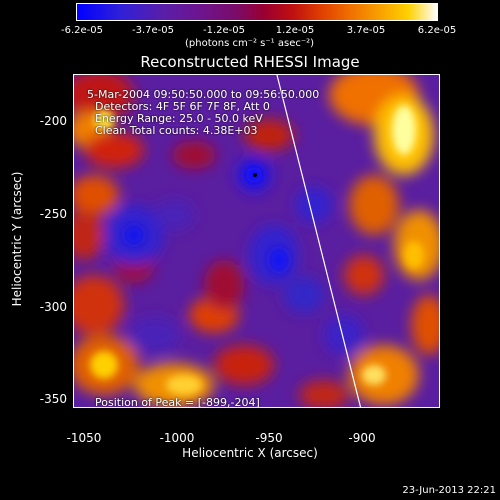 The height and width of the screenshot is (500, 500). What do you see at coordinates (84, 438) in the screenshot?
I see `x-tick-label: -1050` at bounding box center [84, 438].